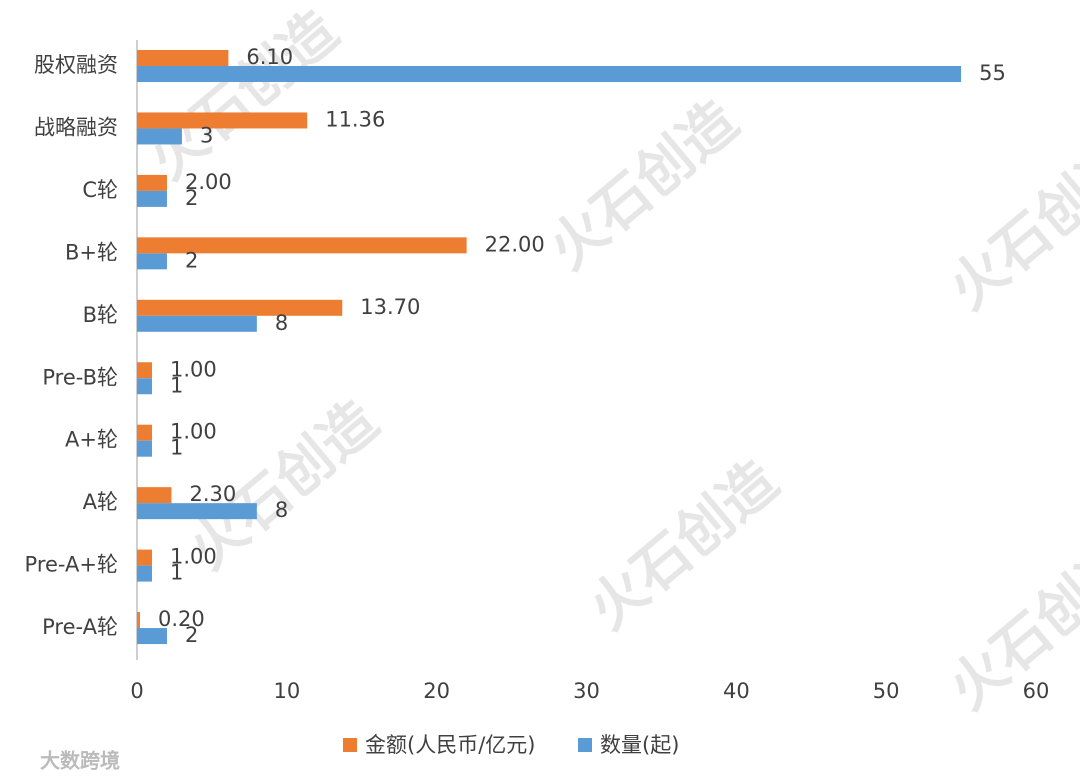  What do you see at coordinates (76, 65) in the screenshot?
I see `y-tick-label: 股权融资` at bounding box center [76, 65].